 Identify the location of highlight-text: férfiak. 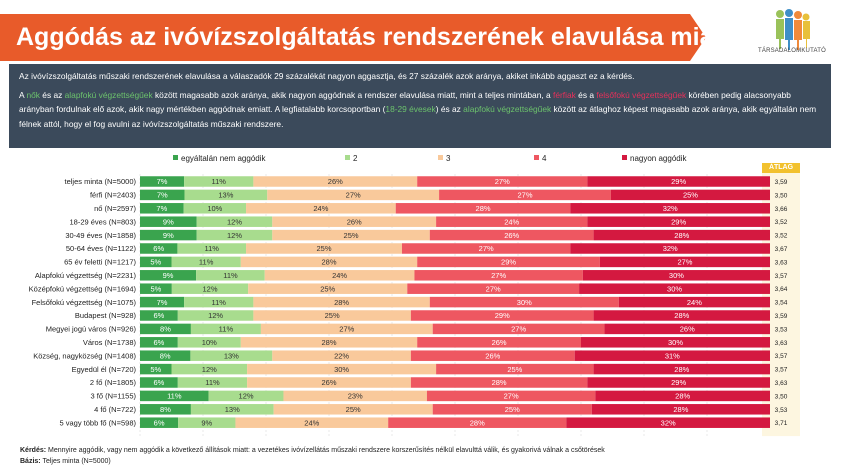
(564, 95).